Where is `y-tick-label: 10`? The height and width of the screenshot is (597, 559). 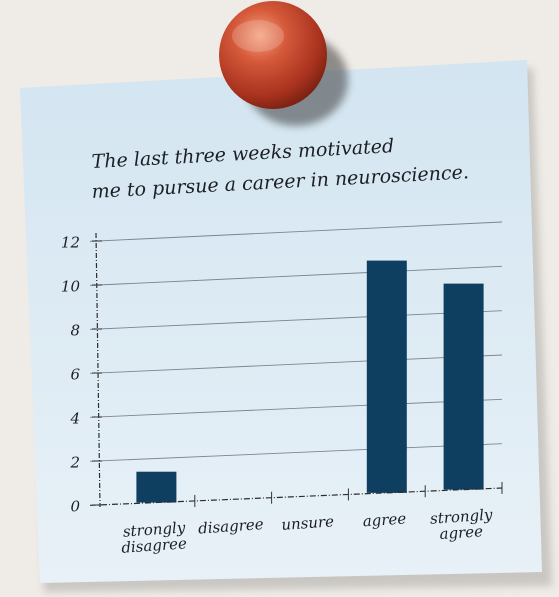 y-tick-label: 10 is located at coordinates (71, 286).